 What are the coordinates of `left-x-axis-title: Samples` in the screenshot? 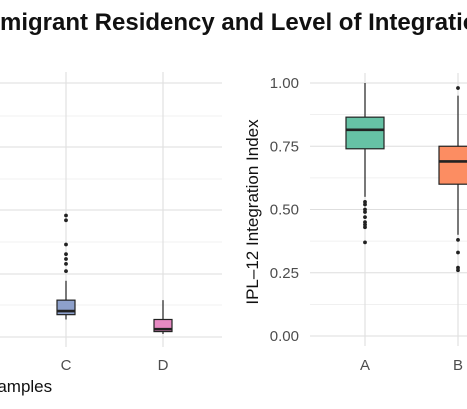 It's located at (26, 386).